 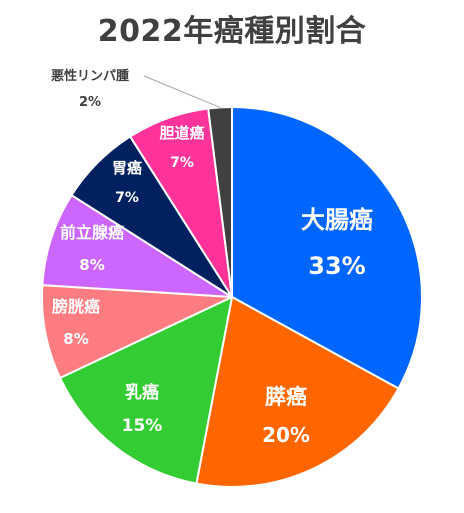 I want to click on slice-label: 胃癌, so click(x=127, y=168).